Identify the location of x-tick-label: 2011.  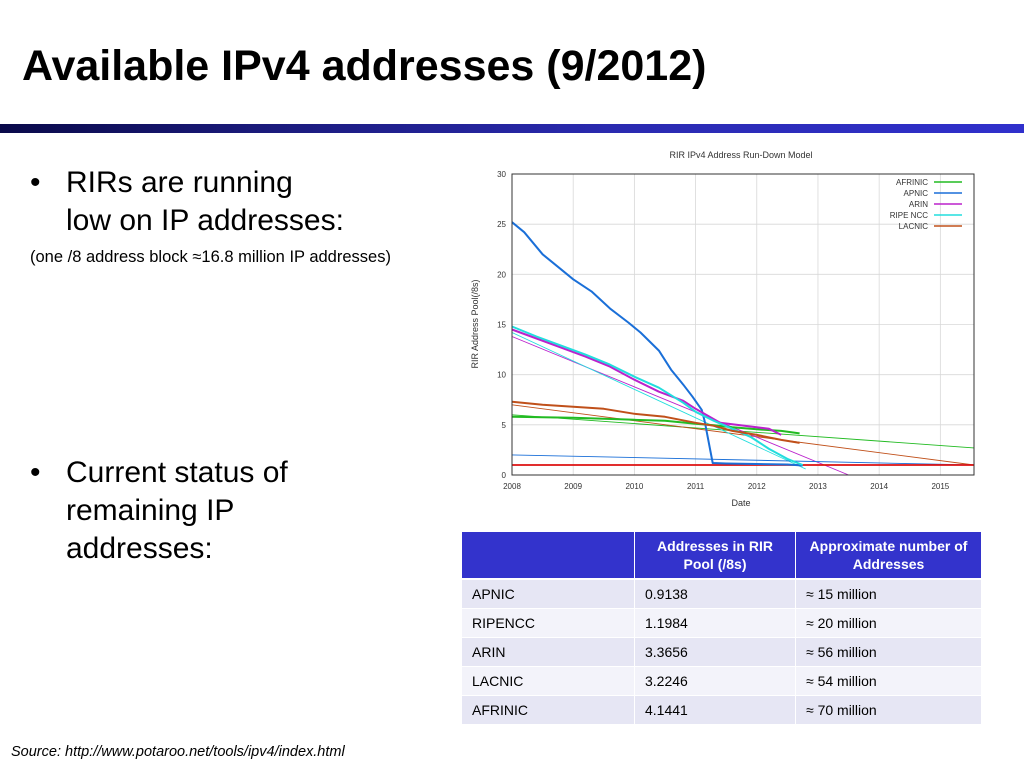
(696, 486).